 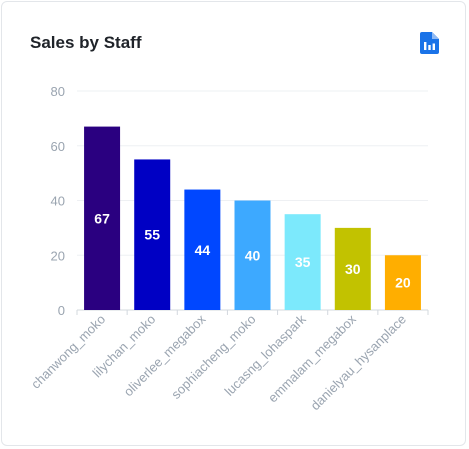 What do you see at coordinates (213, 357) in the screenshot?
I see `x-tick-label: sophiacheng_moko` at bounding box center [213, 357].